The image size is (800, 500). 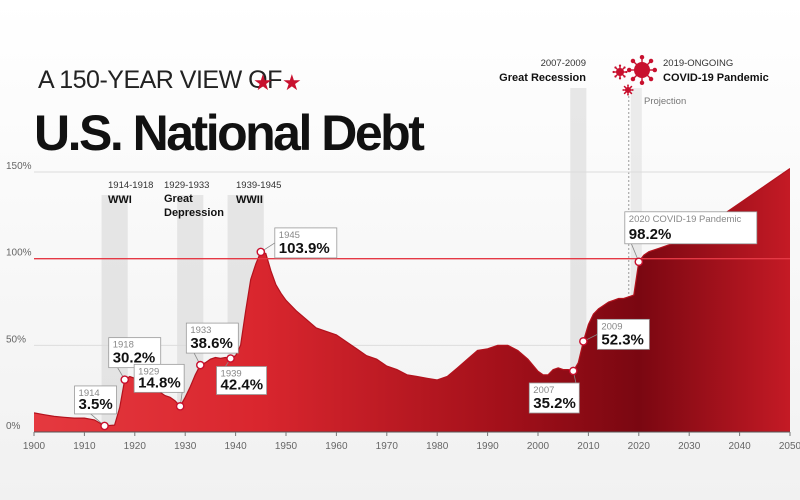 I want to click on x-tick-label: 1940, so click(x=235, y=446).